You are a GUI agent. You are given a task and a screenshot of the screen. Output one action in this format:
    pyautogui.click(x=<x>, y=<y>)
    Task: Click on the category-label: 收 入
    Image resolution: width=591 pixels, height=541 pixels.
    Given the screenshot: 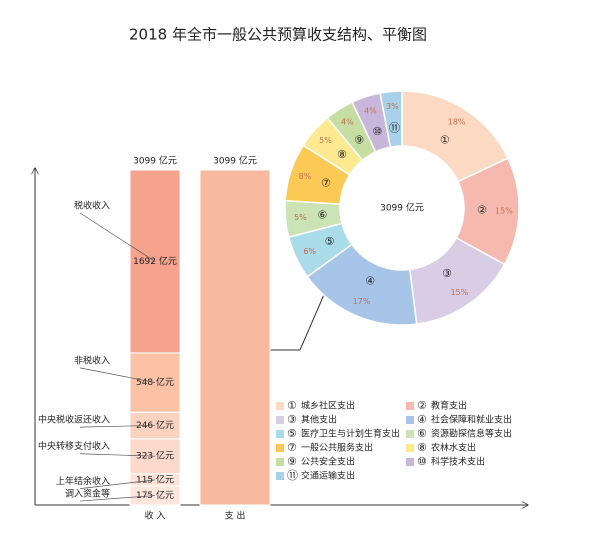 What is the action you would take?
    pyautogui.click(x=155, y=516)
    